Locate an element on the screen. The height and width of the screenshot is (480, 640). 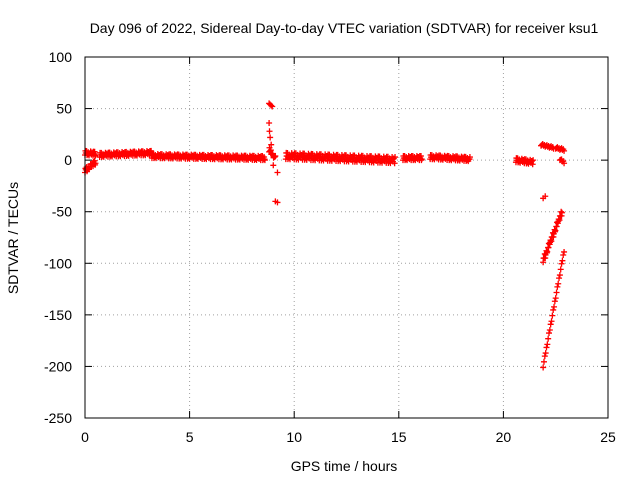
x-tick-label: 15 is located at coordinates (399, 437).